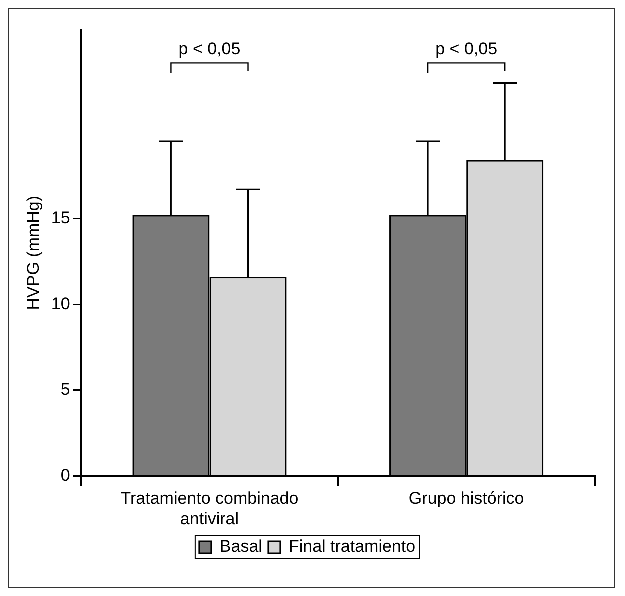  What do you see at coordinates (241, 546) in the screenshot?
I see `legend-label: Basal` at bounding box center [241, 546].